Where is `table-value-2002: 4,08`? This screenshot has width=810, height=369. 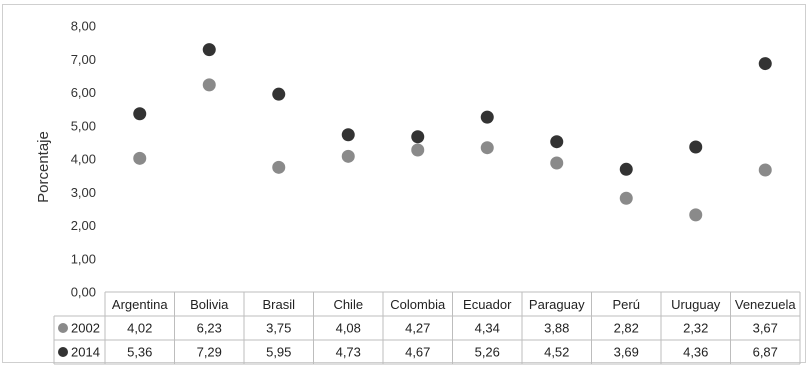
table-value-2002: 4,08 is located at coordinates (348, 328).